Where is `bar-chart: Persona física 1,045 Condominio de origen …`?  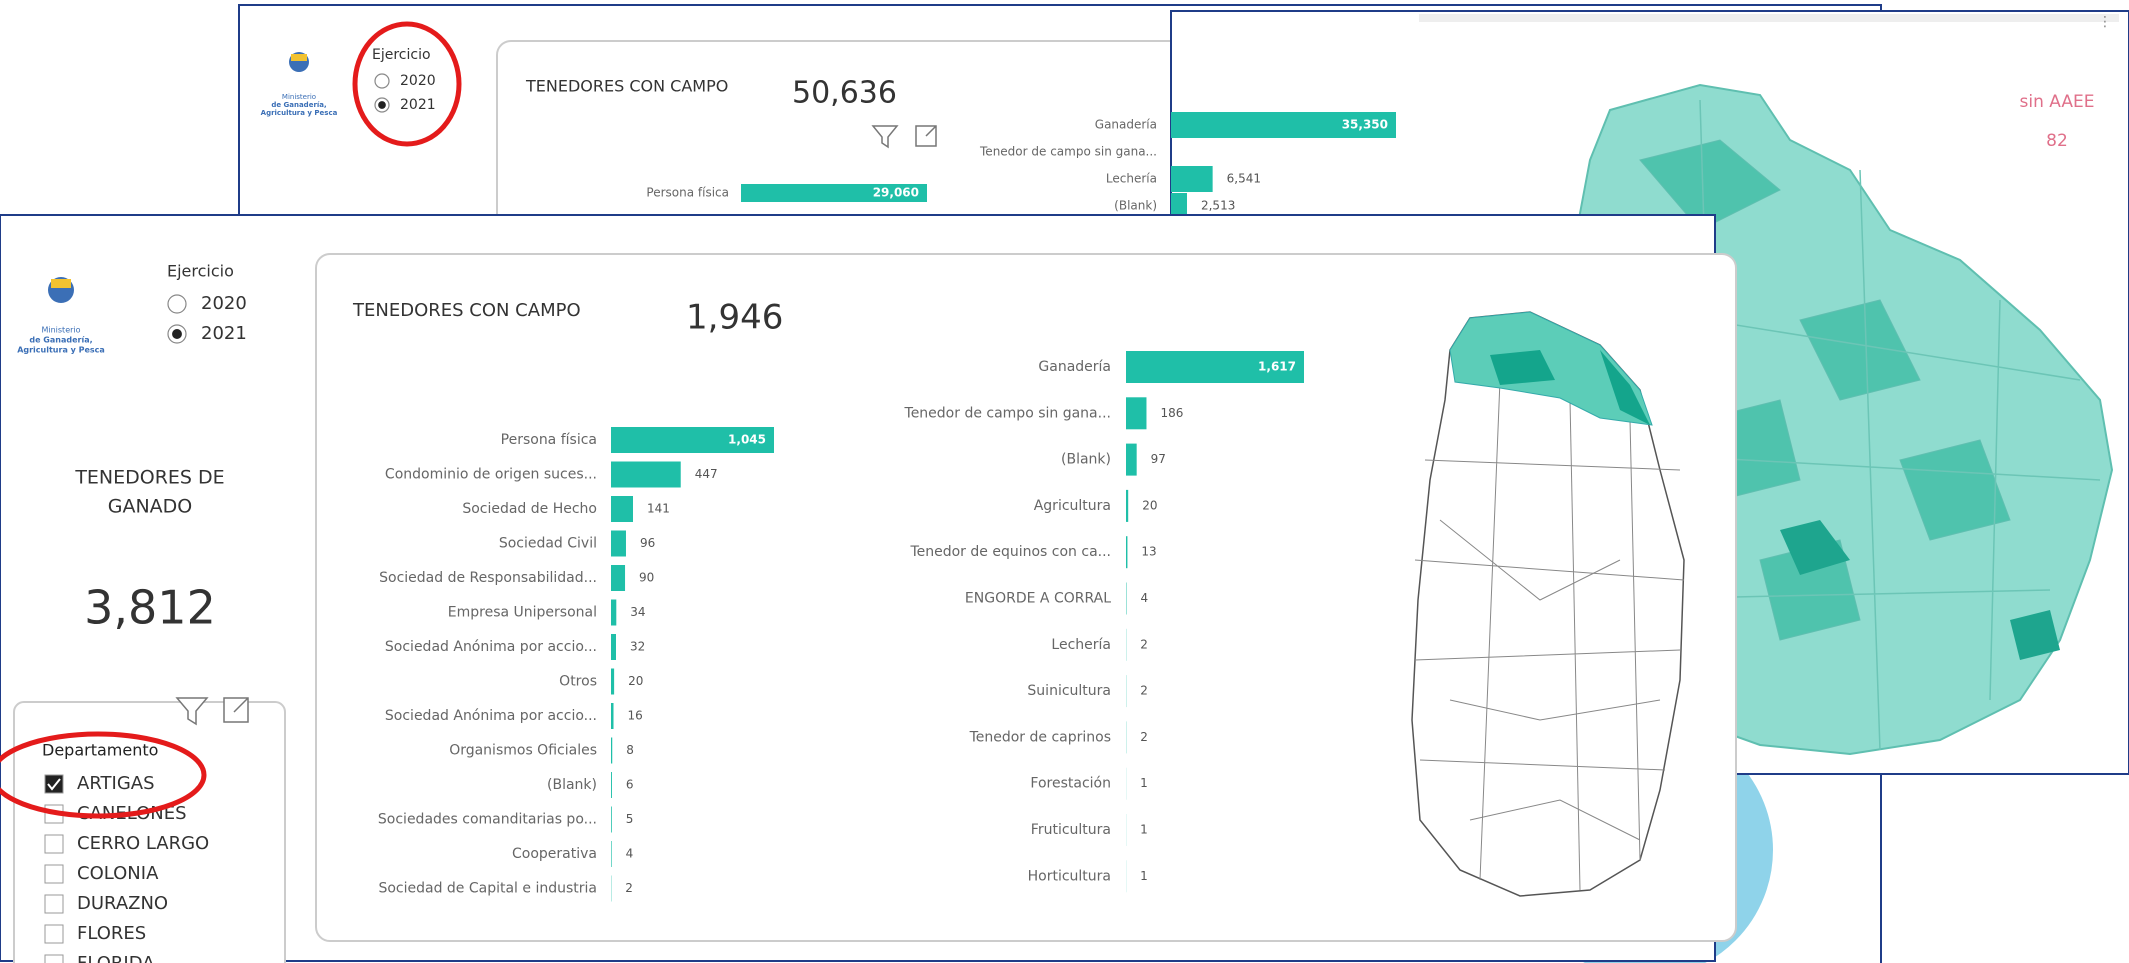 bar-chart: Persona física 1,045 Condominio de origen … is located at coordinates (576, 664).